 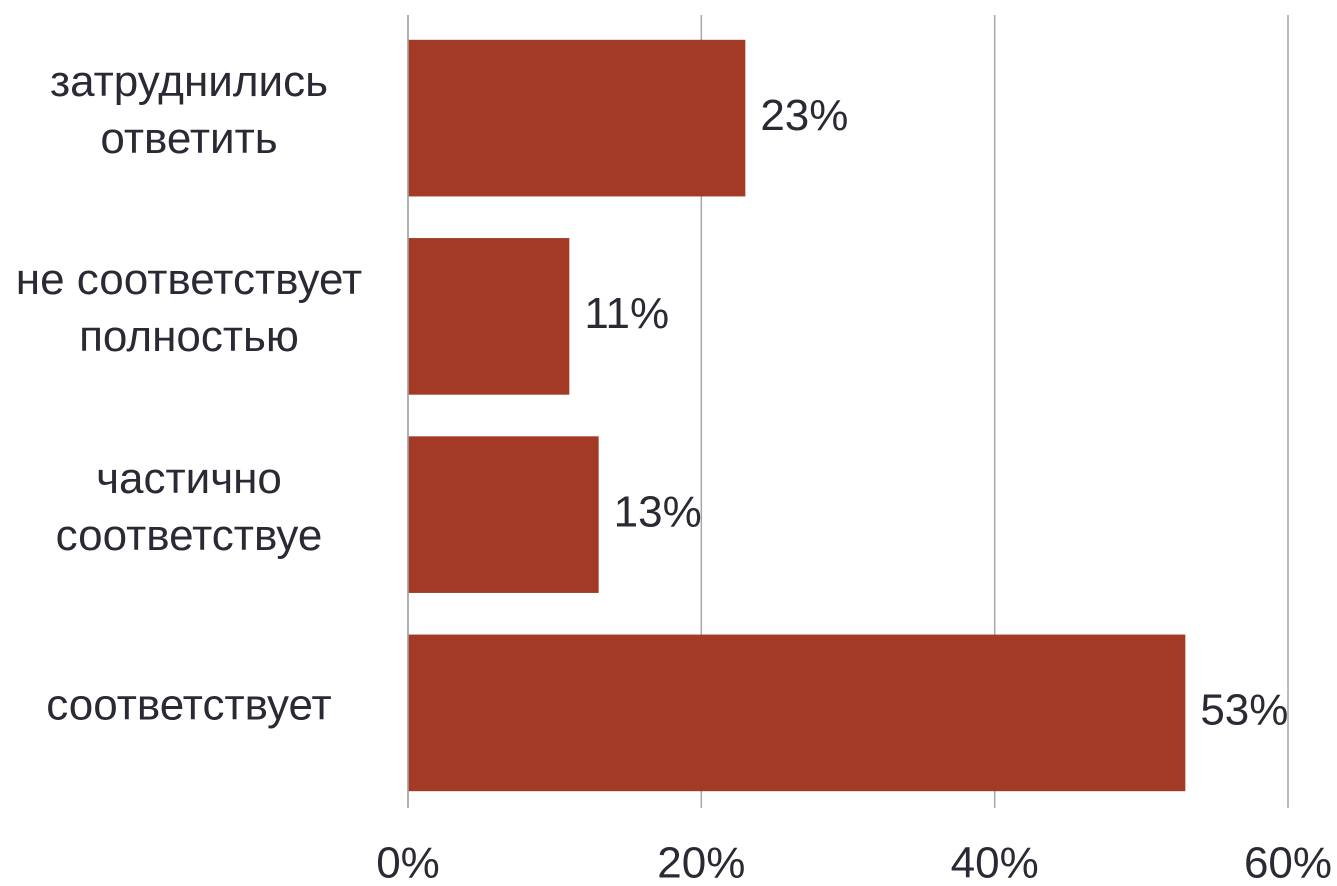 What do you see at coordinates (189, 506) in the screenshot?
I see `y-tick-label: частично соответствуе` at bounding box center [189, 506].